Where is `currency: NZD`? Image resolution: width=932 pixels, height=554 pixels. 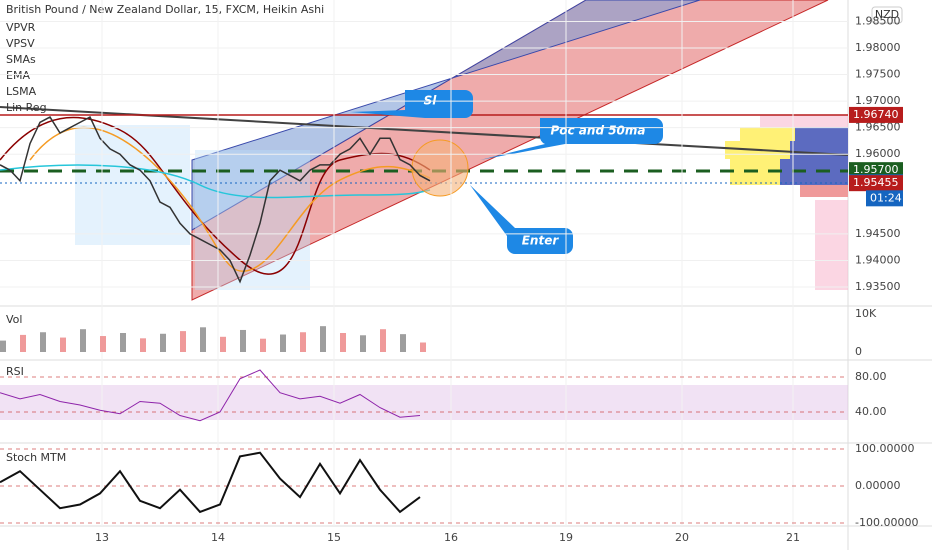
currency: NZD is located at coordinates (887, 14).